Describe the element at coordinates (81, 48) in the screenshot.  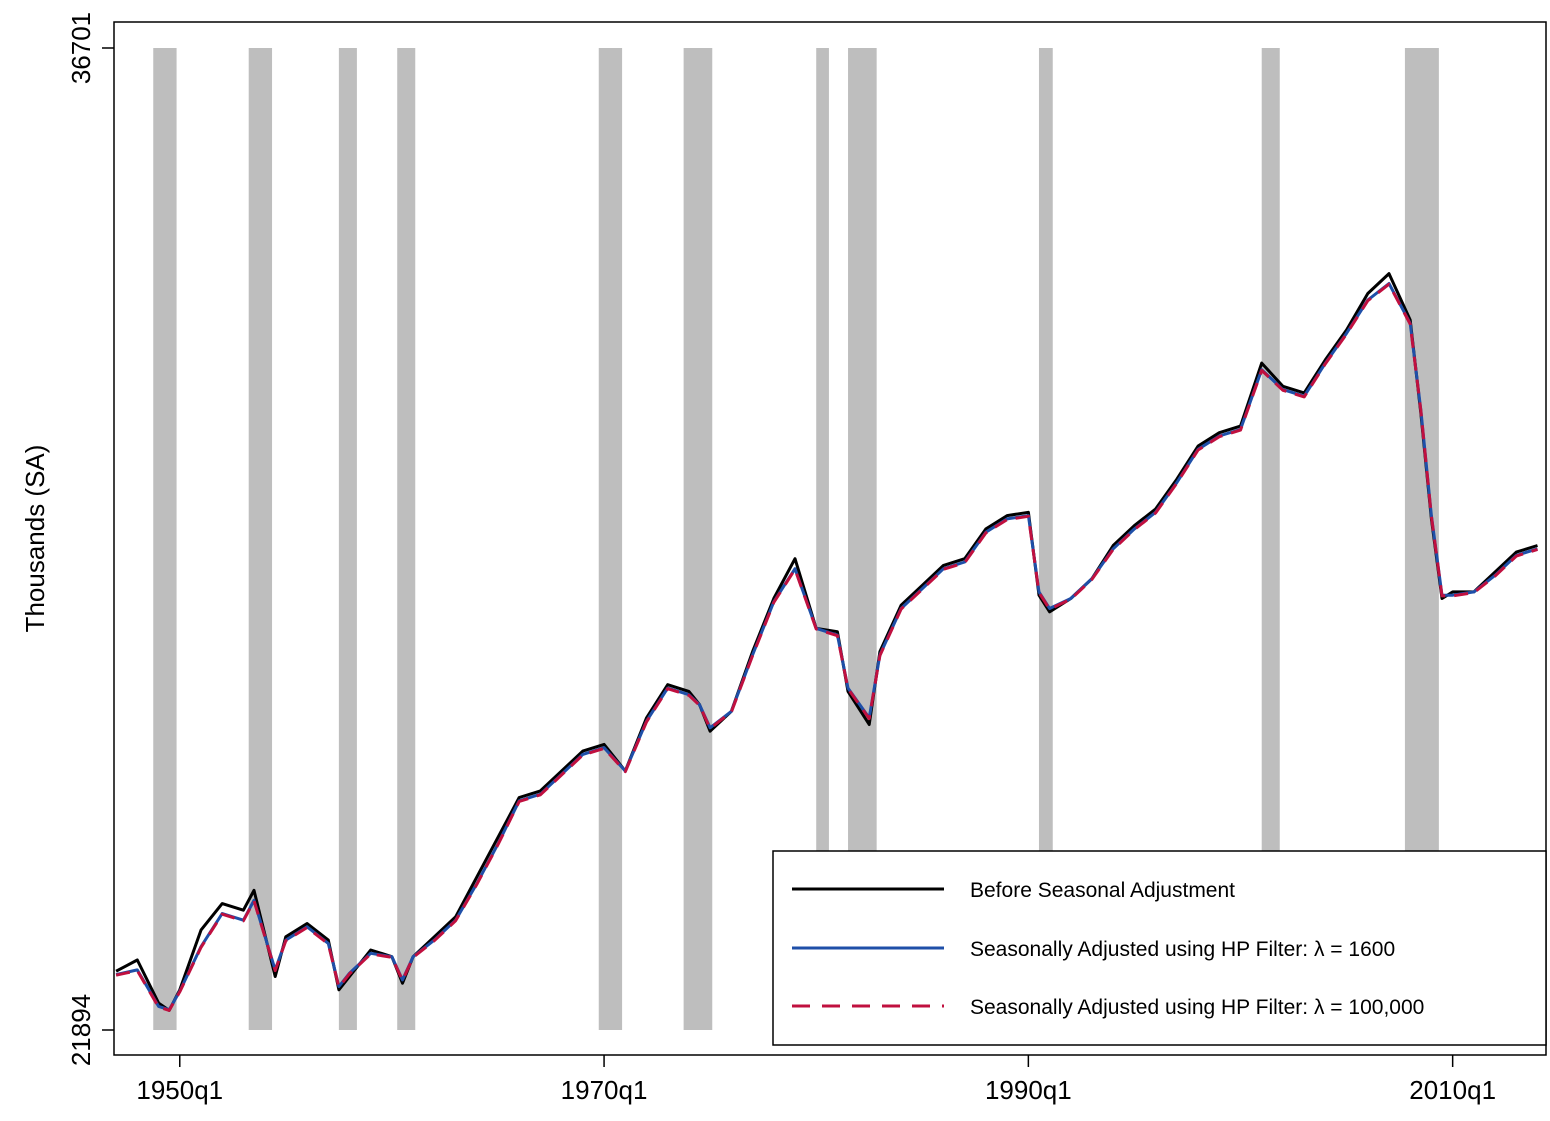
I see `y-tick-label: 36701` at that location.